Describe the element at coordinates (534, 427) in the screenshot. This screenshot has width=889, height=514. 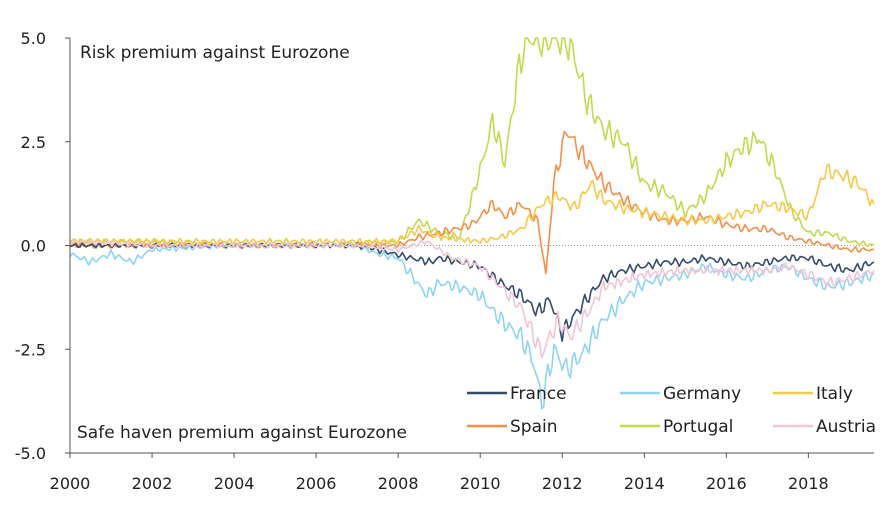
I see `legend-label: Spain` at that location.